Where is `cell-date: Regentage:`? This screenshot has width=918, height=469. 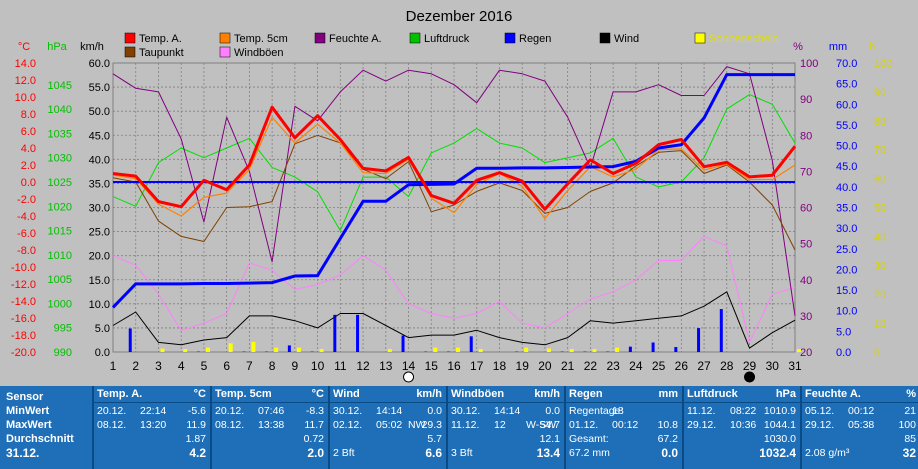
cell-date: Regentage: is located at coordinates (596, 411).